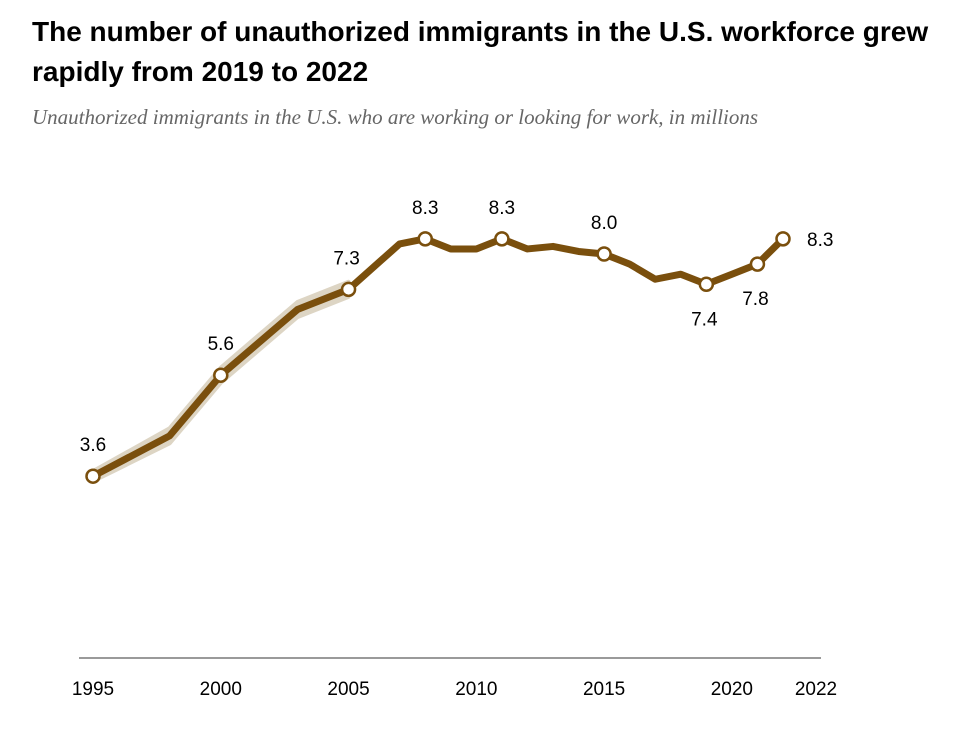 This screenshot has height=740, width=970. I want to click on x-tick-label: 1995, so click(93, 689).